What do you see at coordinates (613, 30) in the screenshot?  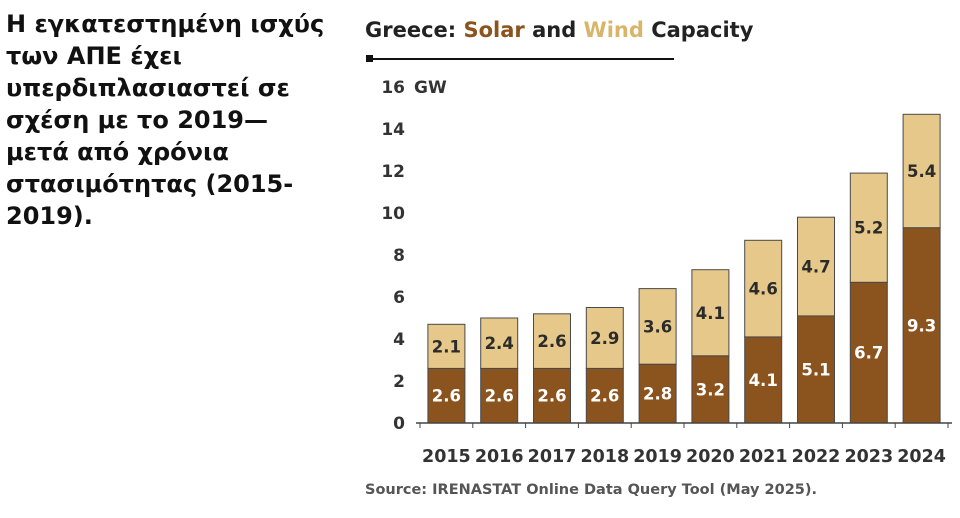 I see `chart-title-wind: Wind` at bounding box center [613, 30].